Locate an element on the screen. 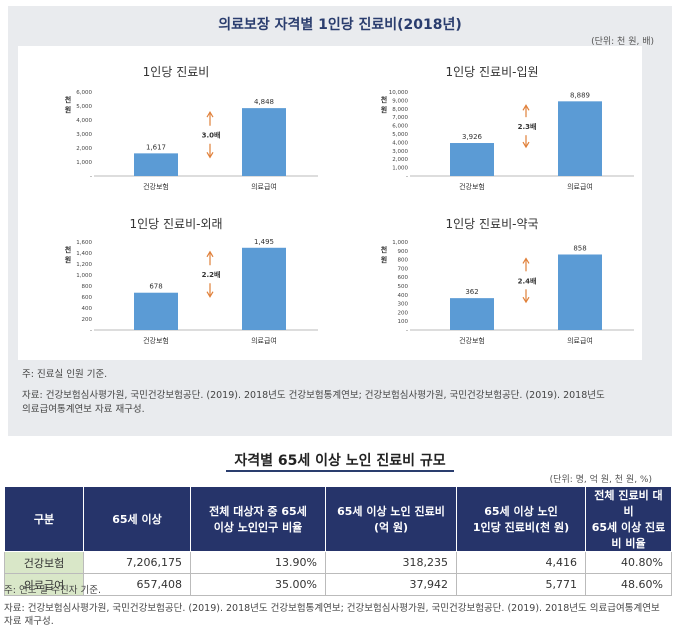 Image resolution: width=680 pixels, height=641 pixels. chart-title: 1인당 진료비 is located at coordinates (176, 72).